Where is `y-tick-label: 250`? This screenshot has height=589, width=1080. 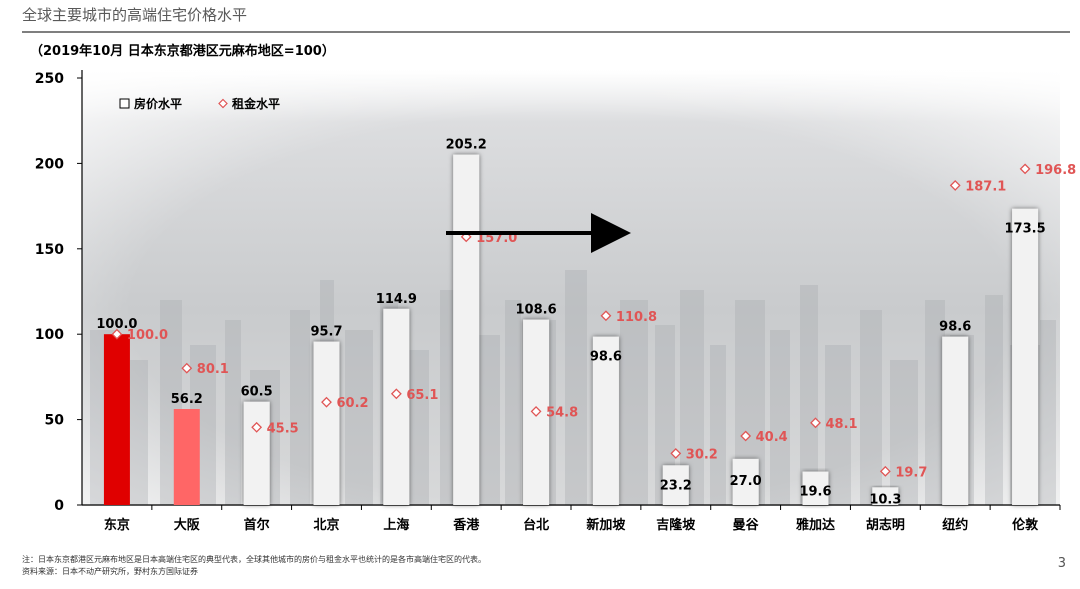
y-tick-label: 250 is located at coordinates (49, 79).